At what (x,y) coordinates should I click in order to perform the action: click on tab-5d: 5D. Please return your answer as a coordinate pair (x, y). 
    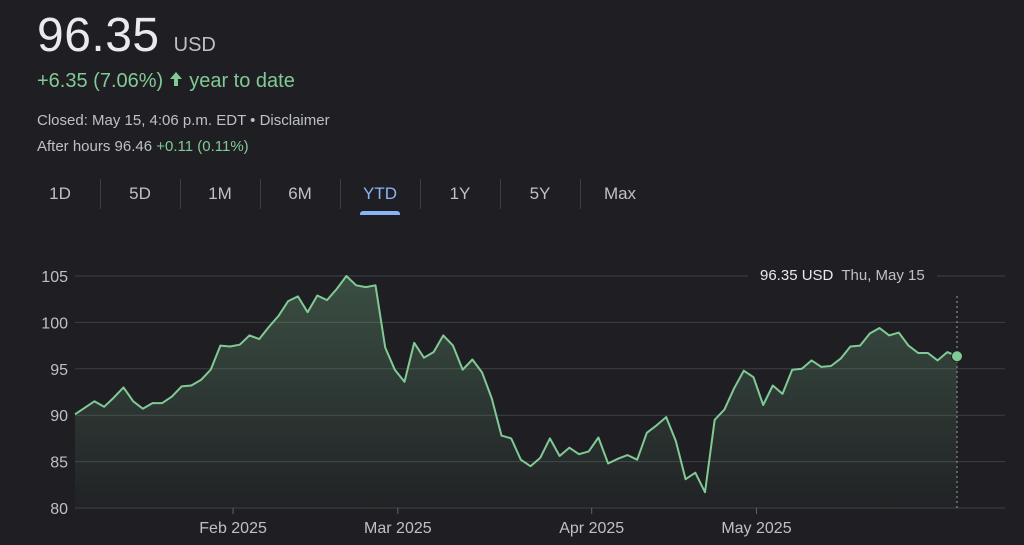
    Looking at the image, I should click on (140, 195).